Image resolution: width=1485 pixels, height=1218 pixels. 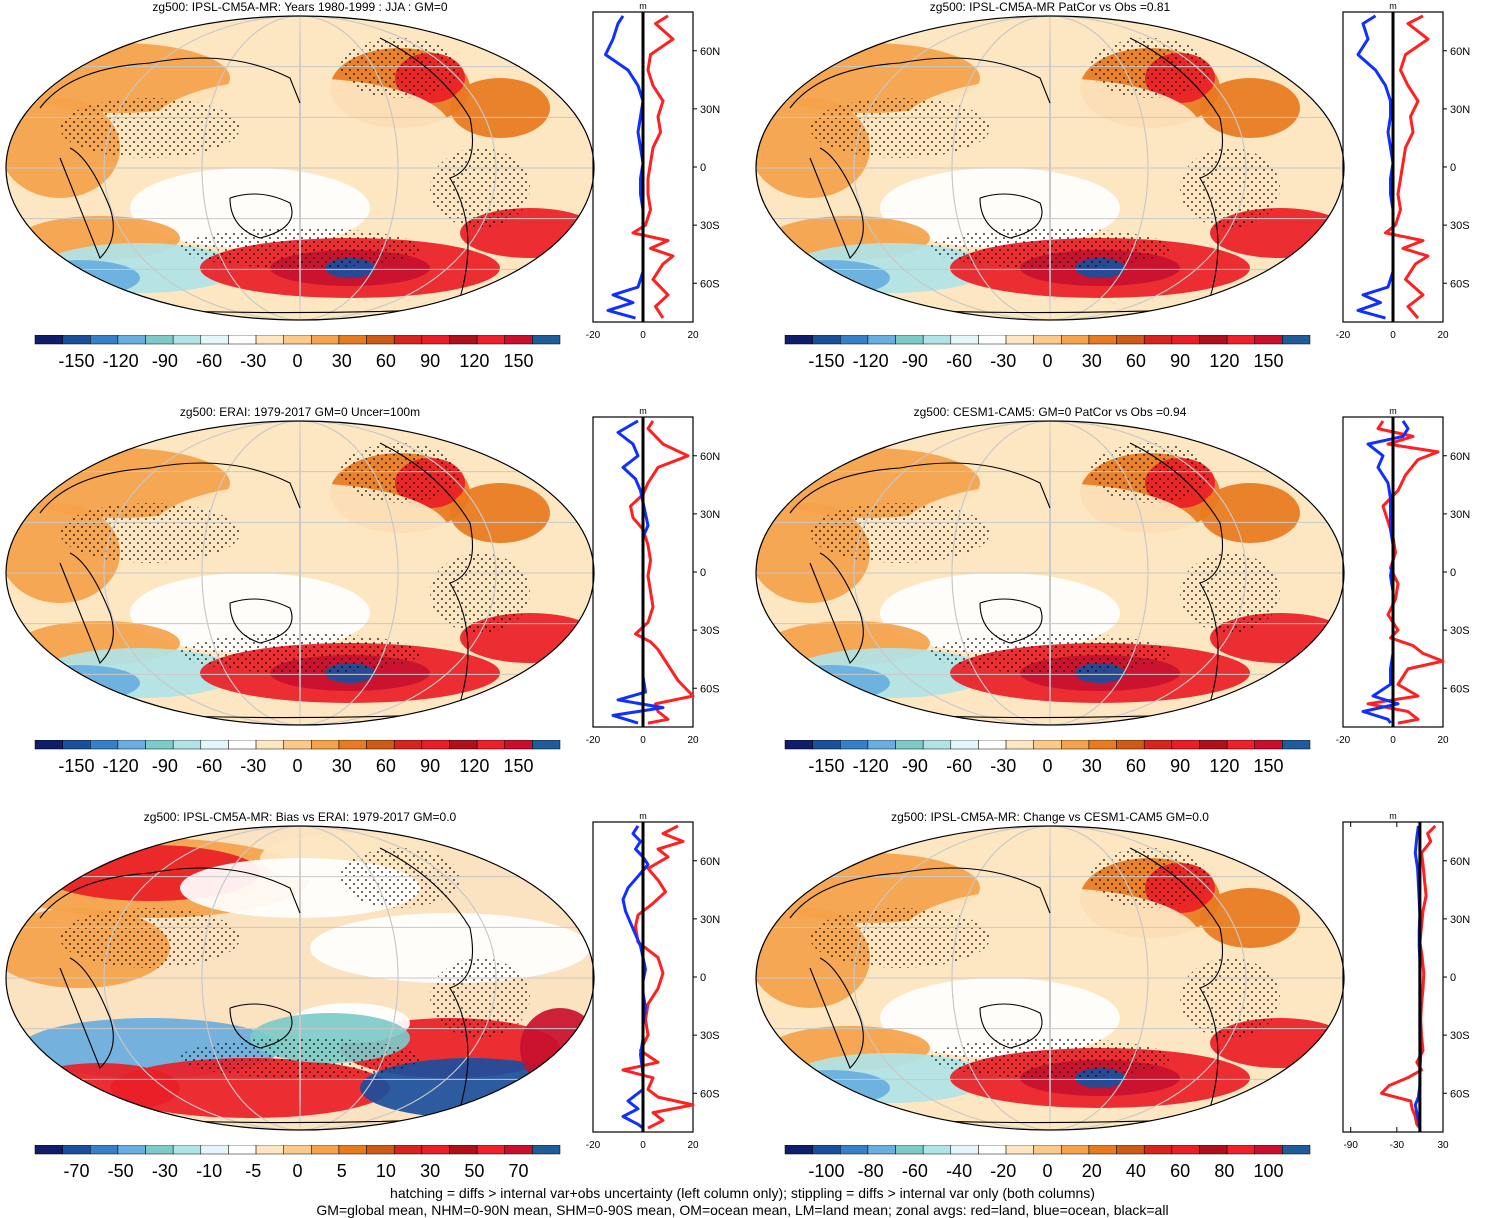 I want to click on colorbar-label: -40, so click(x=959, y=1171).